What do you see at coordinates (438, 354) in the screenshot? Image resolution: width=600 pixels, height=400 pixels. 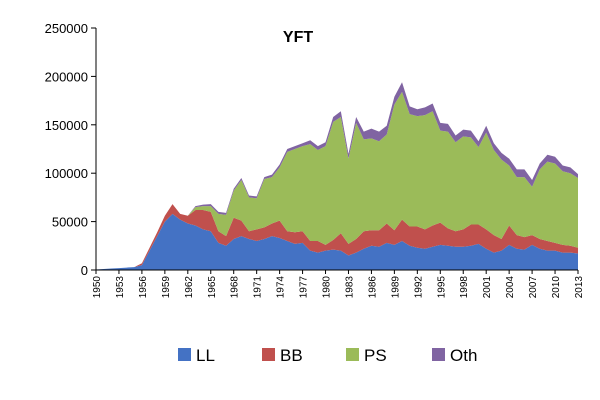 I see `legend-swatch-oth` at bounding box center [438, 354].